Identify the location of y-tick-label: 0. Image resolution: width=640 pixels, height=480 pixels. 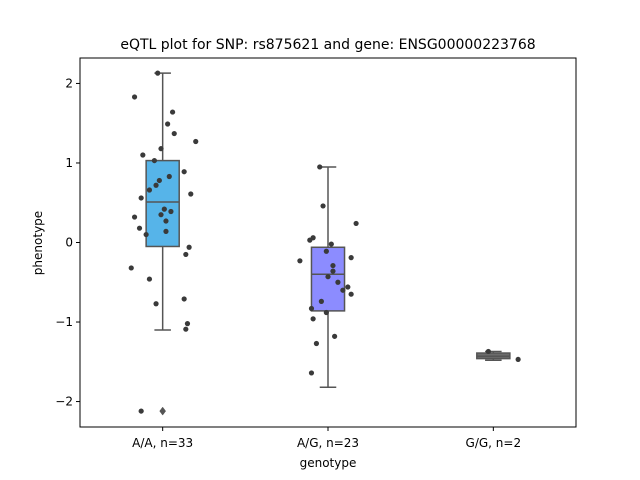
(69, 243).